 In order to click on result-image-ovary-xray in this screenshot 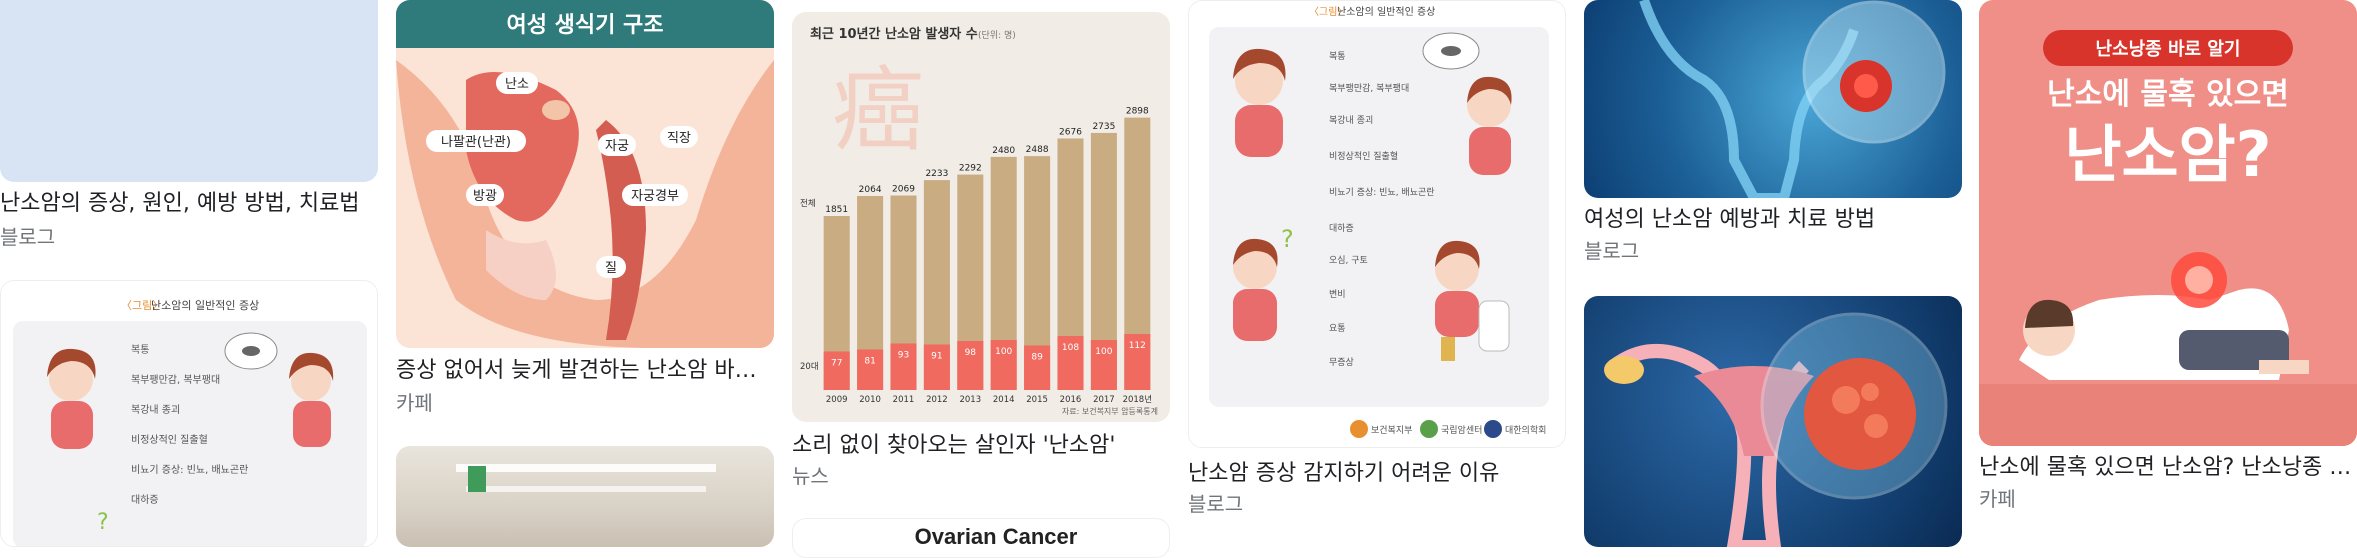, I will do `click(1773, 421)`.